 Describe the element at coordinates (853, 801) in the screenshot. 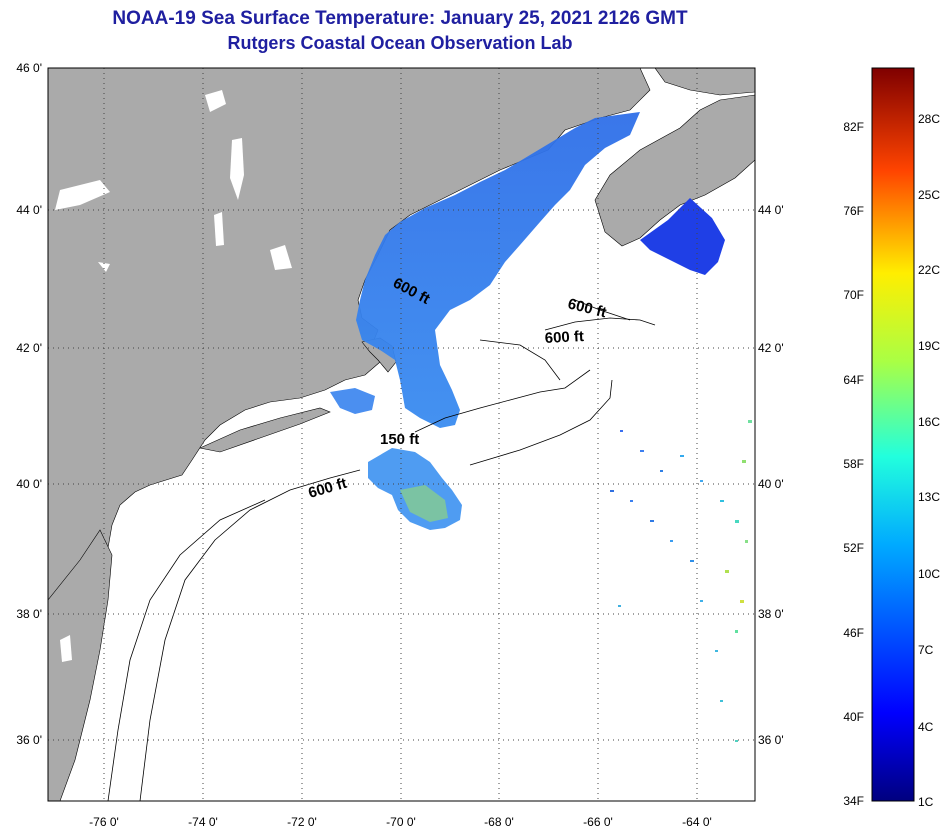

I see `scale-label-f: 34F` at that location.